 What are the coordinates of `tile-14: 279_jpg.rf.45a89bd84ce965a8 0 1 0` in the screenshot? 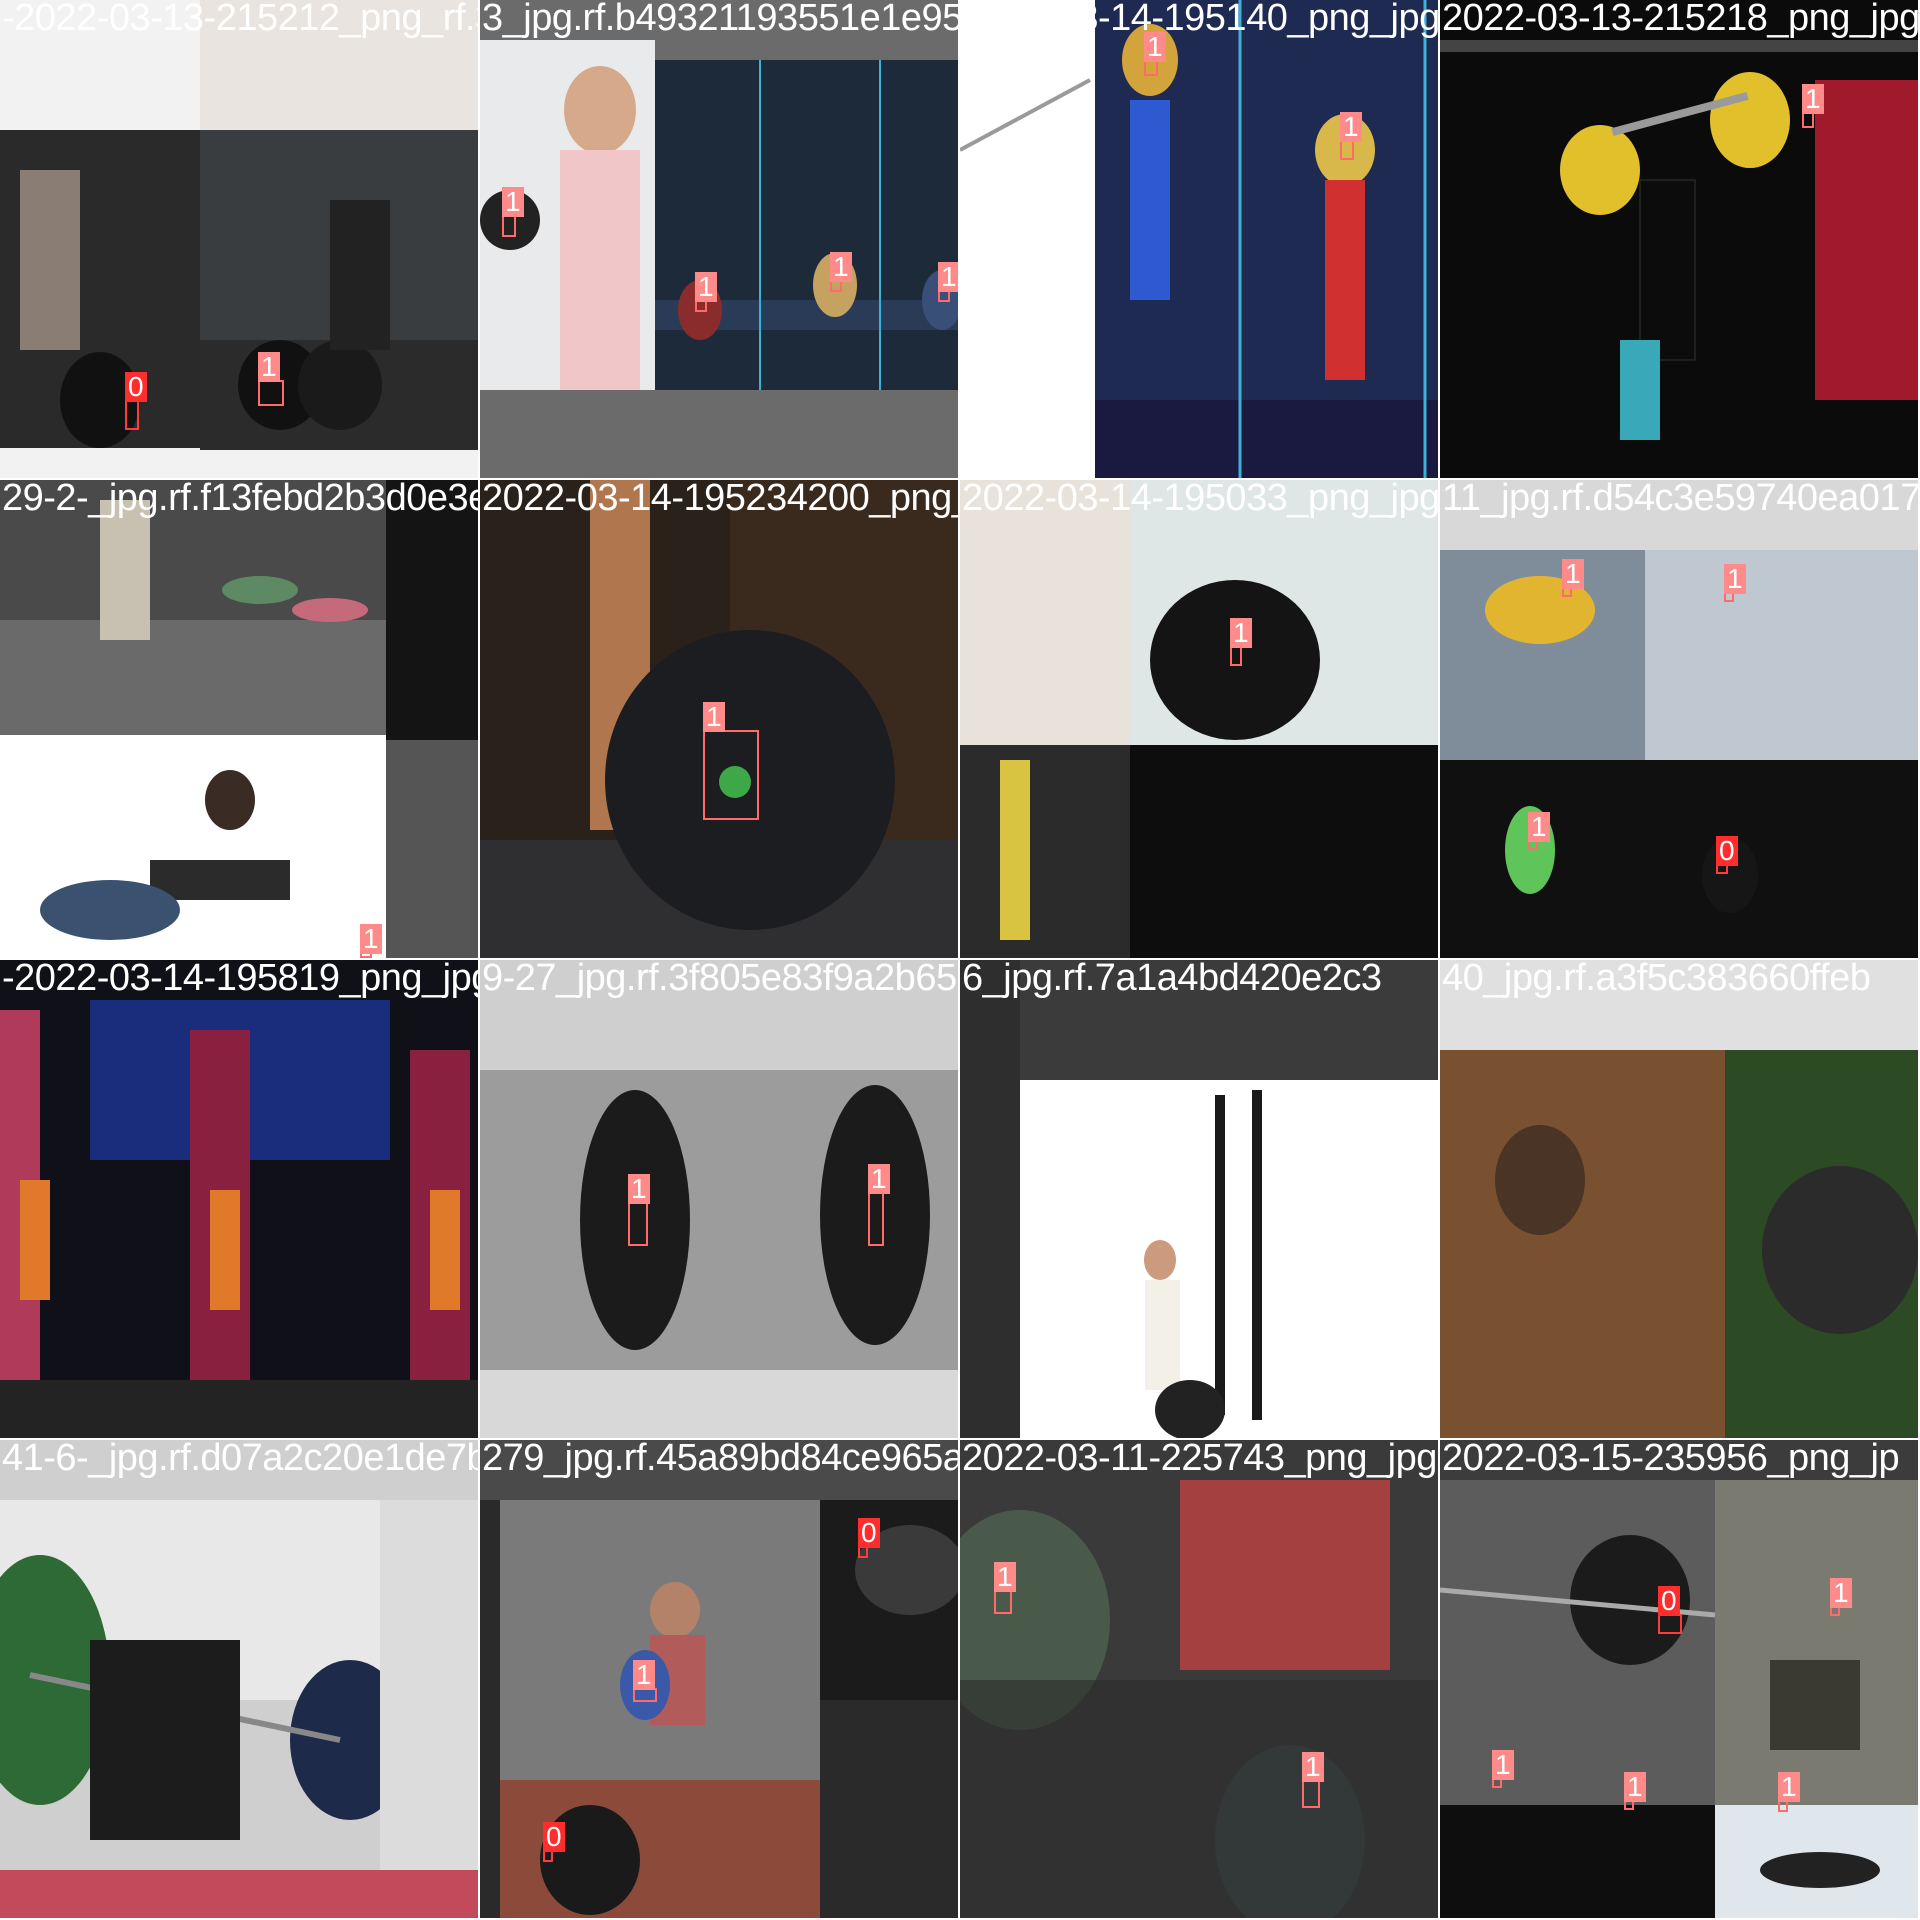 It's located at (719, 1679).